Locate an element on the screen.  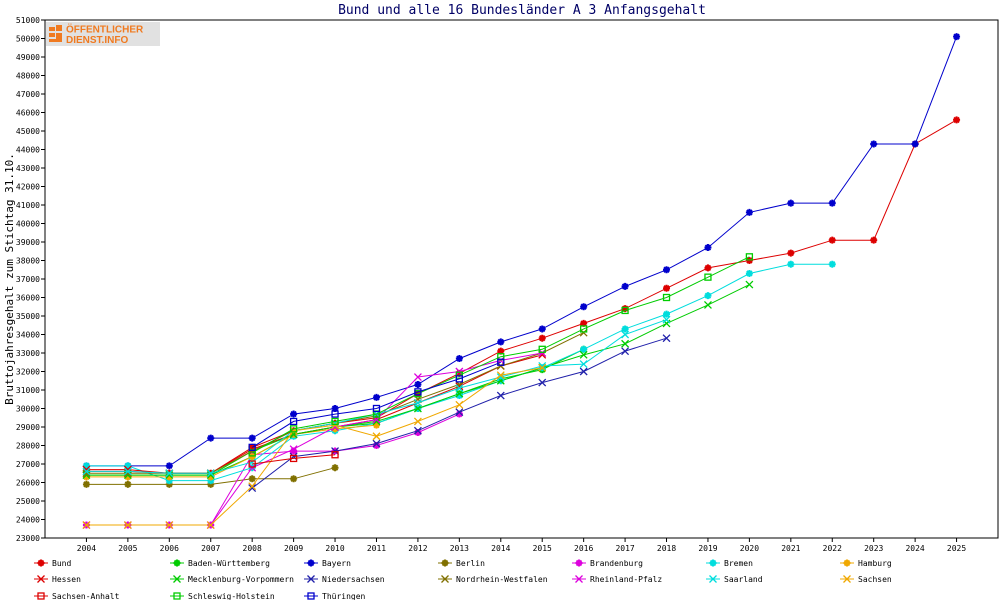
x-tick-label: 2025 is located at coordinates (956, 548).